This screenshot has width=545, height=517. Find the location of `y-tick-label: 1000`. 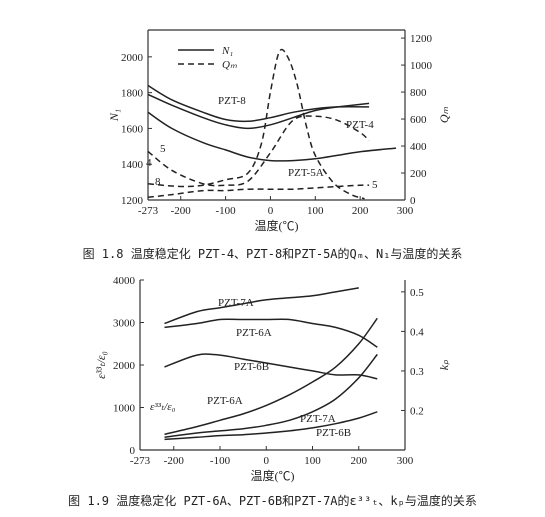

y-tick-label: 1000 is located at coordinates (124, 409).